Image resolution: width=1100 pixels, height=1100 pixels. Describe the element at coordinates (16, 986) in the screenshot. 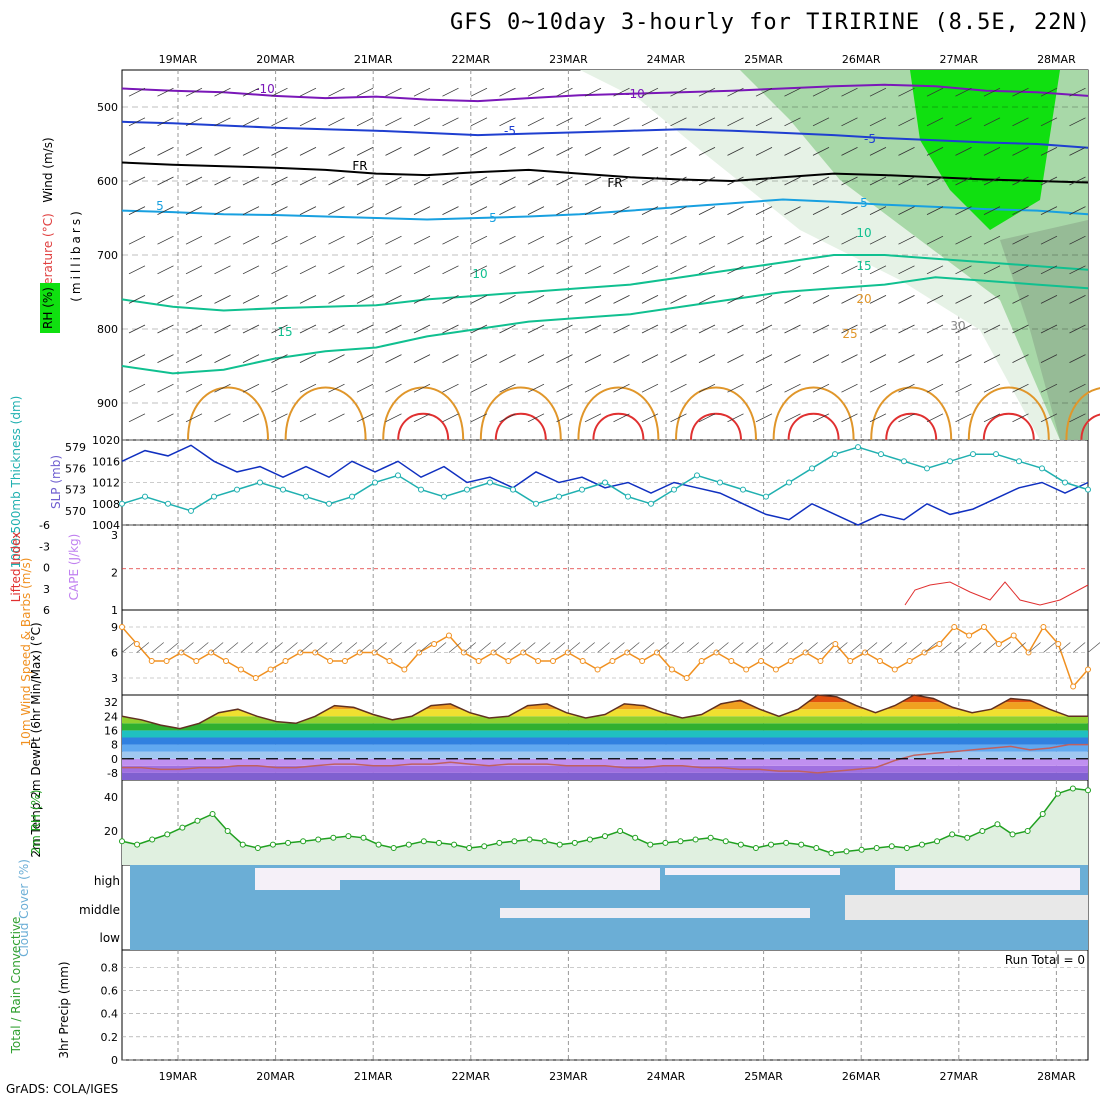

I see `precip-type-label: Total / Rain Convective` at that location.